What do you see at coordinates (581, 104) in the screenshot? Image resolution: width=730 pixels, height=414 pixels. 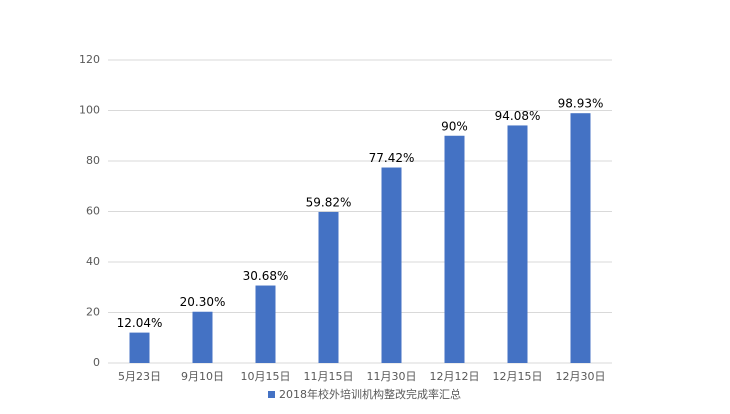 I see `data-label: 98.93%` at bounding box center [581, 104].